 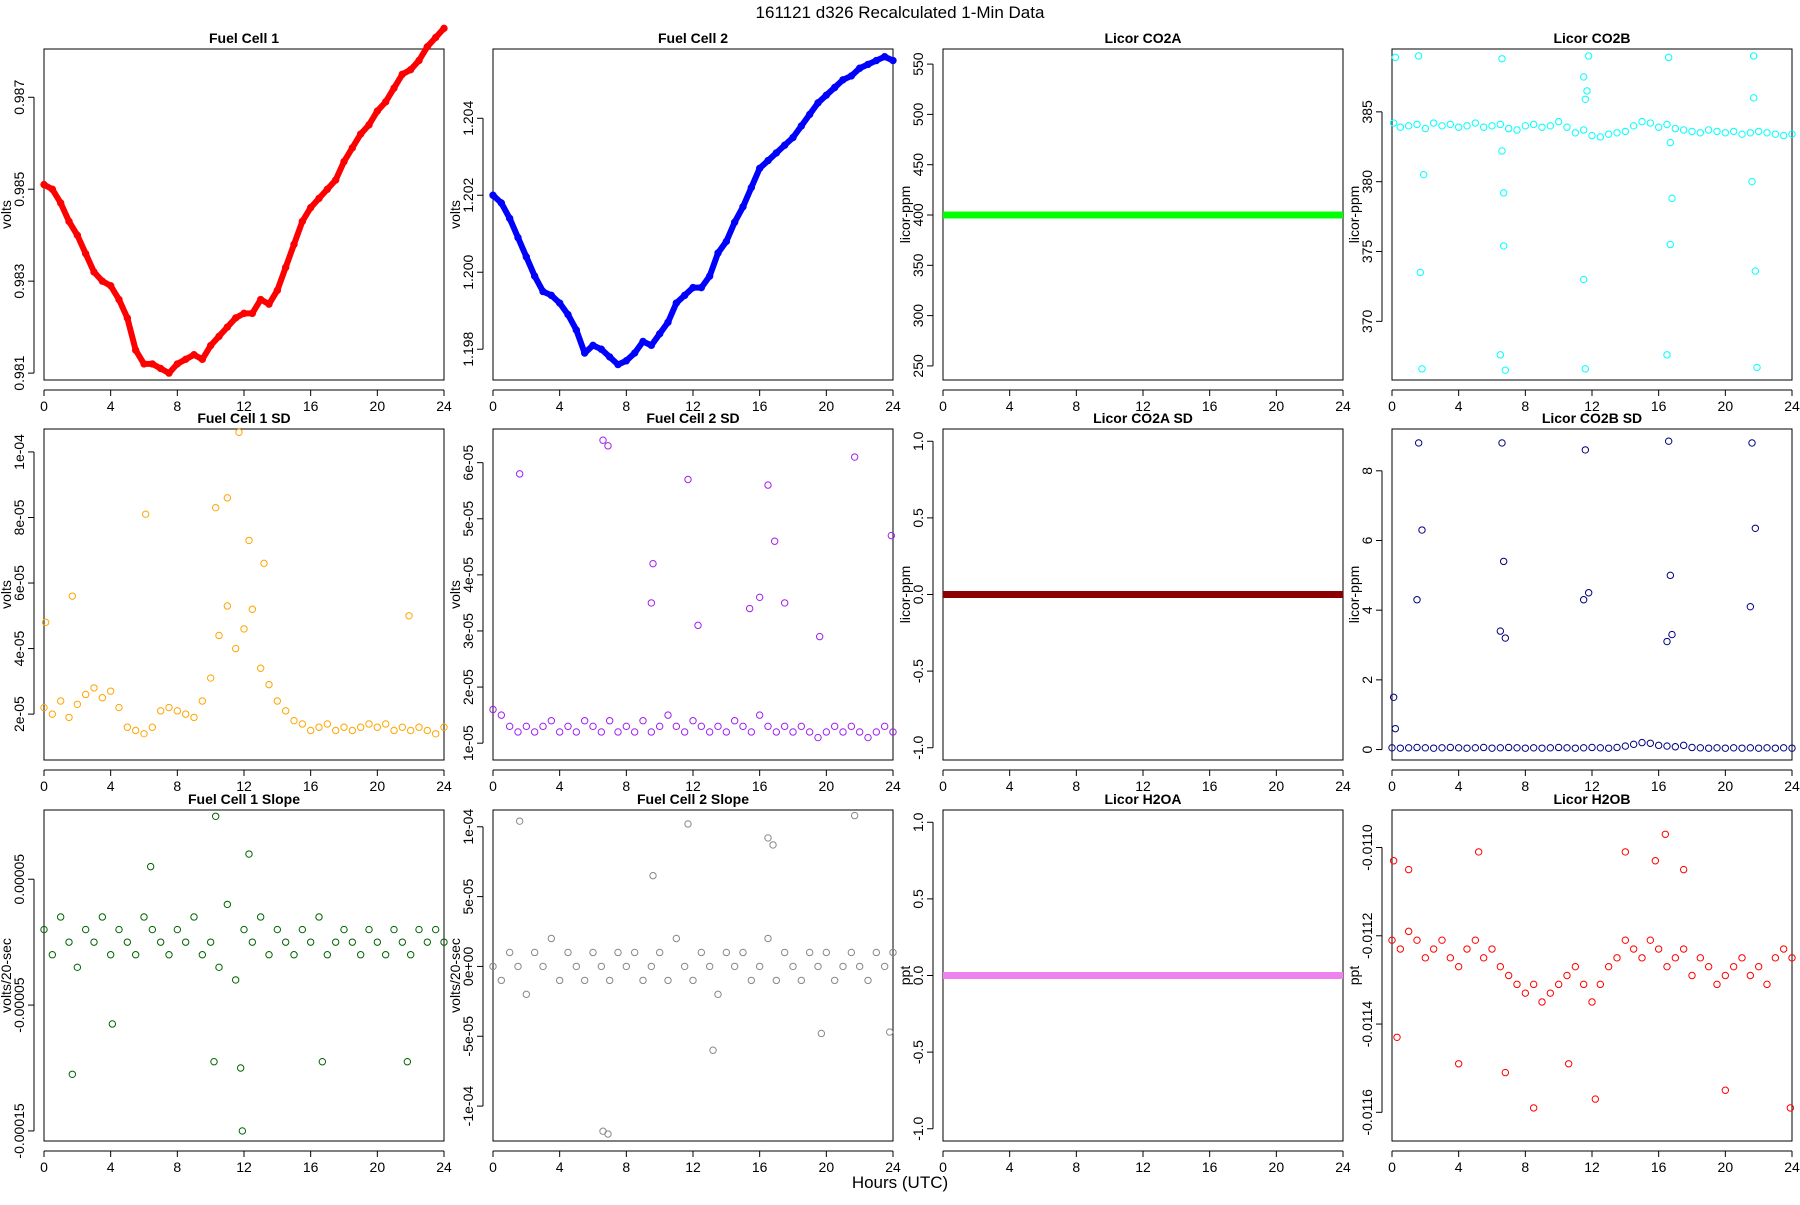 I want to click on y-tick-label: 8, so click(x=1367, y=471).